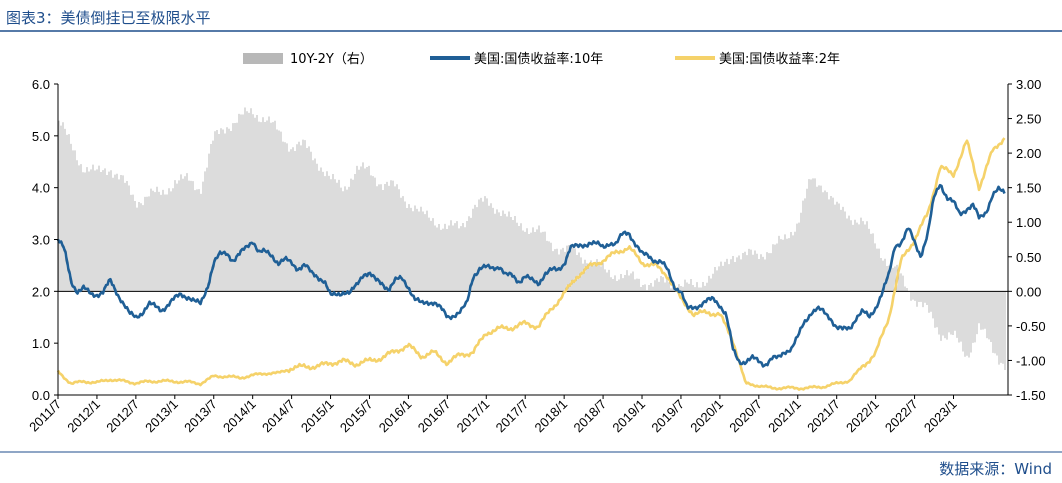 The height and width of the screenshot is (483, 1062). Describe the element at coordinates (940, 416) in the screenshot. I see `x-tick-label: 2023/1` at that location.